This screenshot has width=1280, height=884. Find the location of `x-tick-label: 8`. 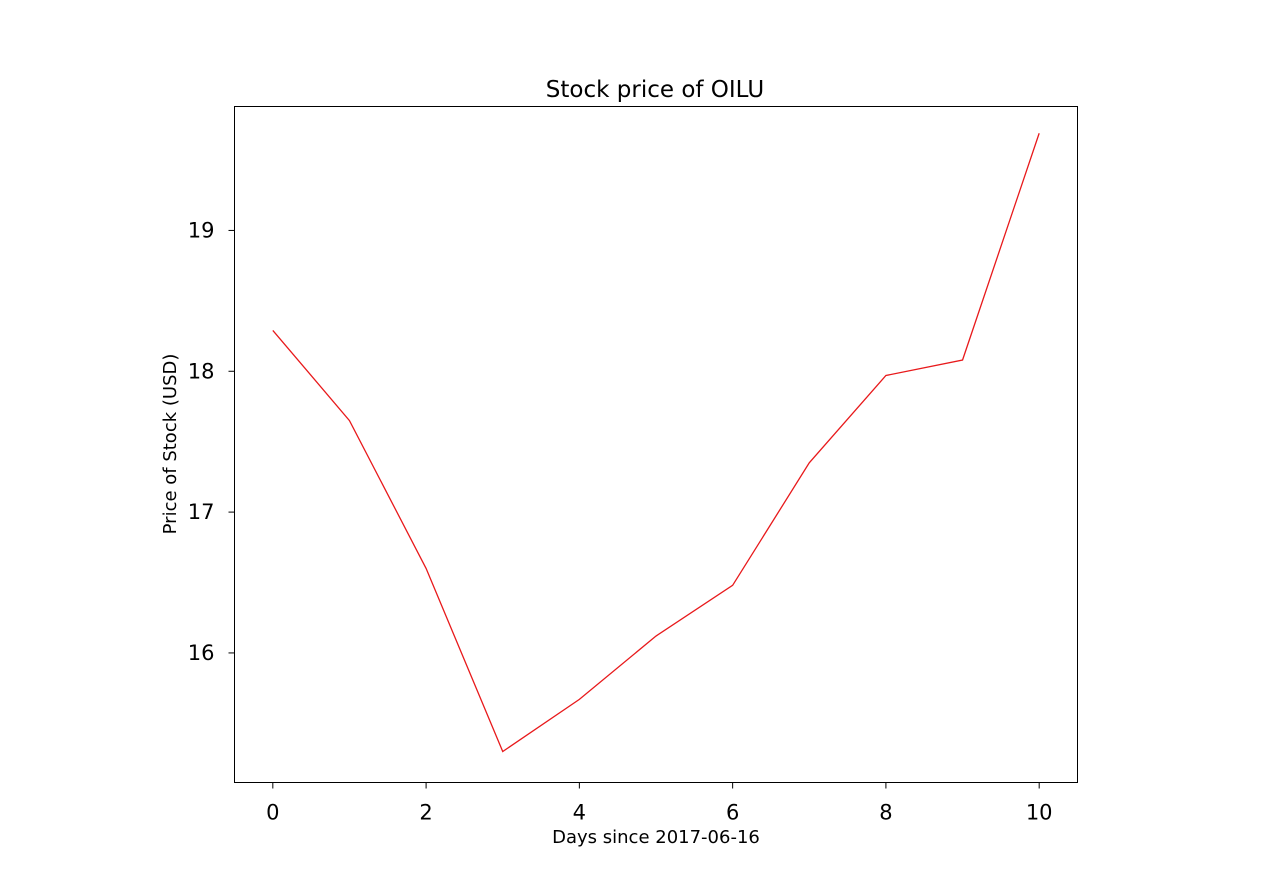

x-tick-label: 8 is located at coordinates (885, 813).